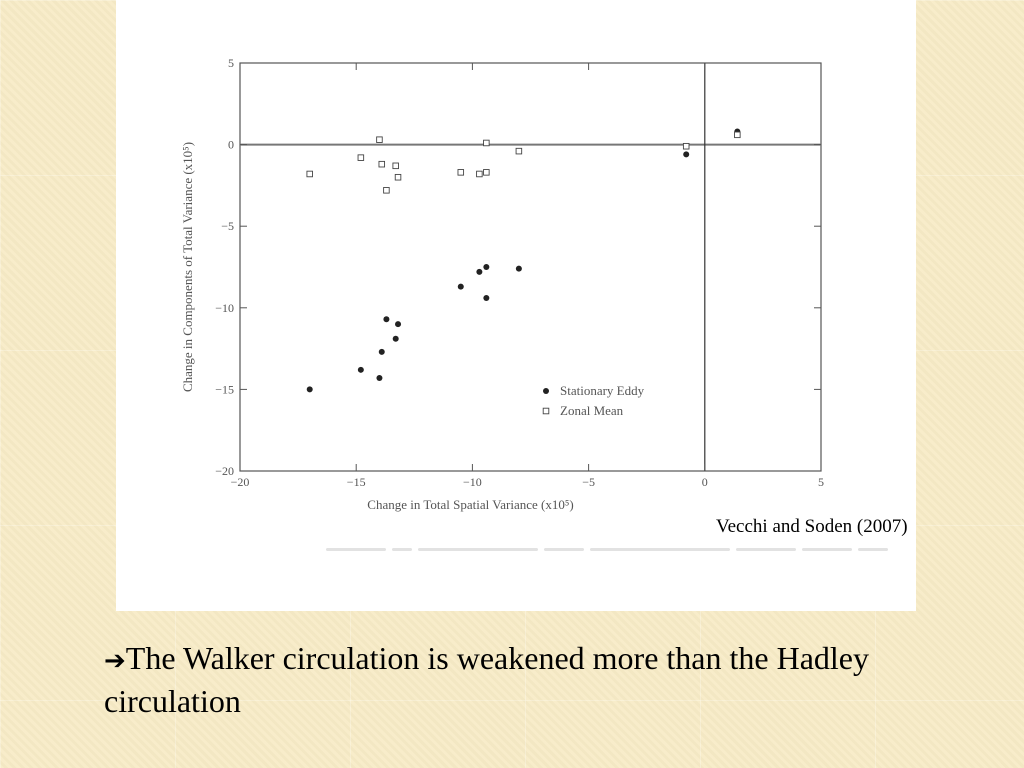 Image resolution: width=1024 pixels, height=768 pixels. What do you see at coordinates (231, 145) in the screenshot?
I see `y-tick-label: 0` at bounding box center [231, 145].